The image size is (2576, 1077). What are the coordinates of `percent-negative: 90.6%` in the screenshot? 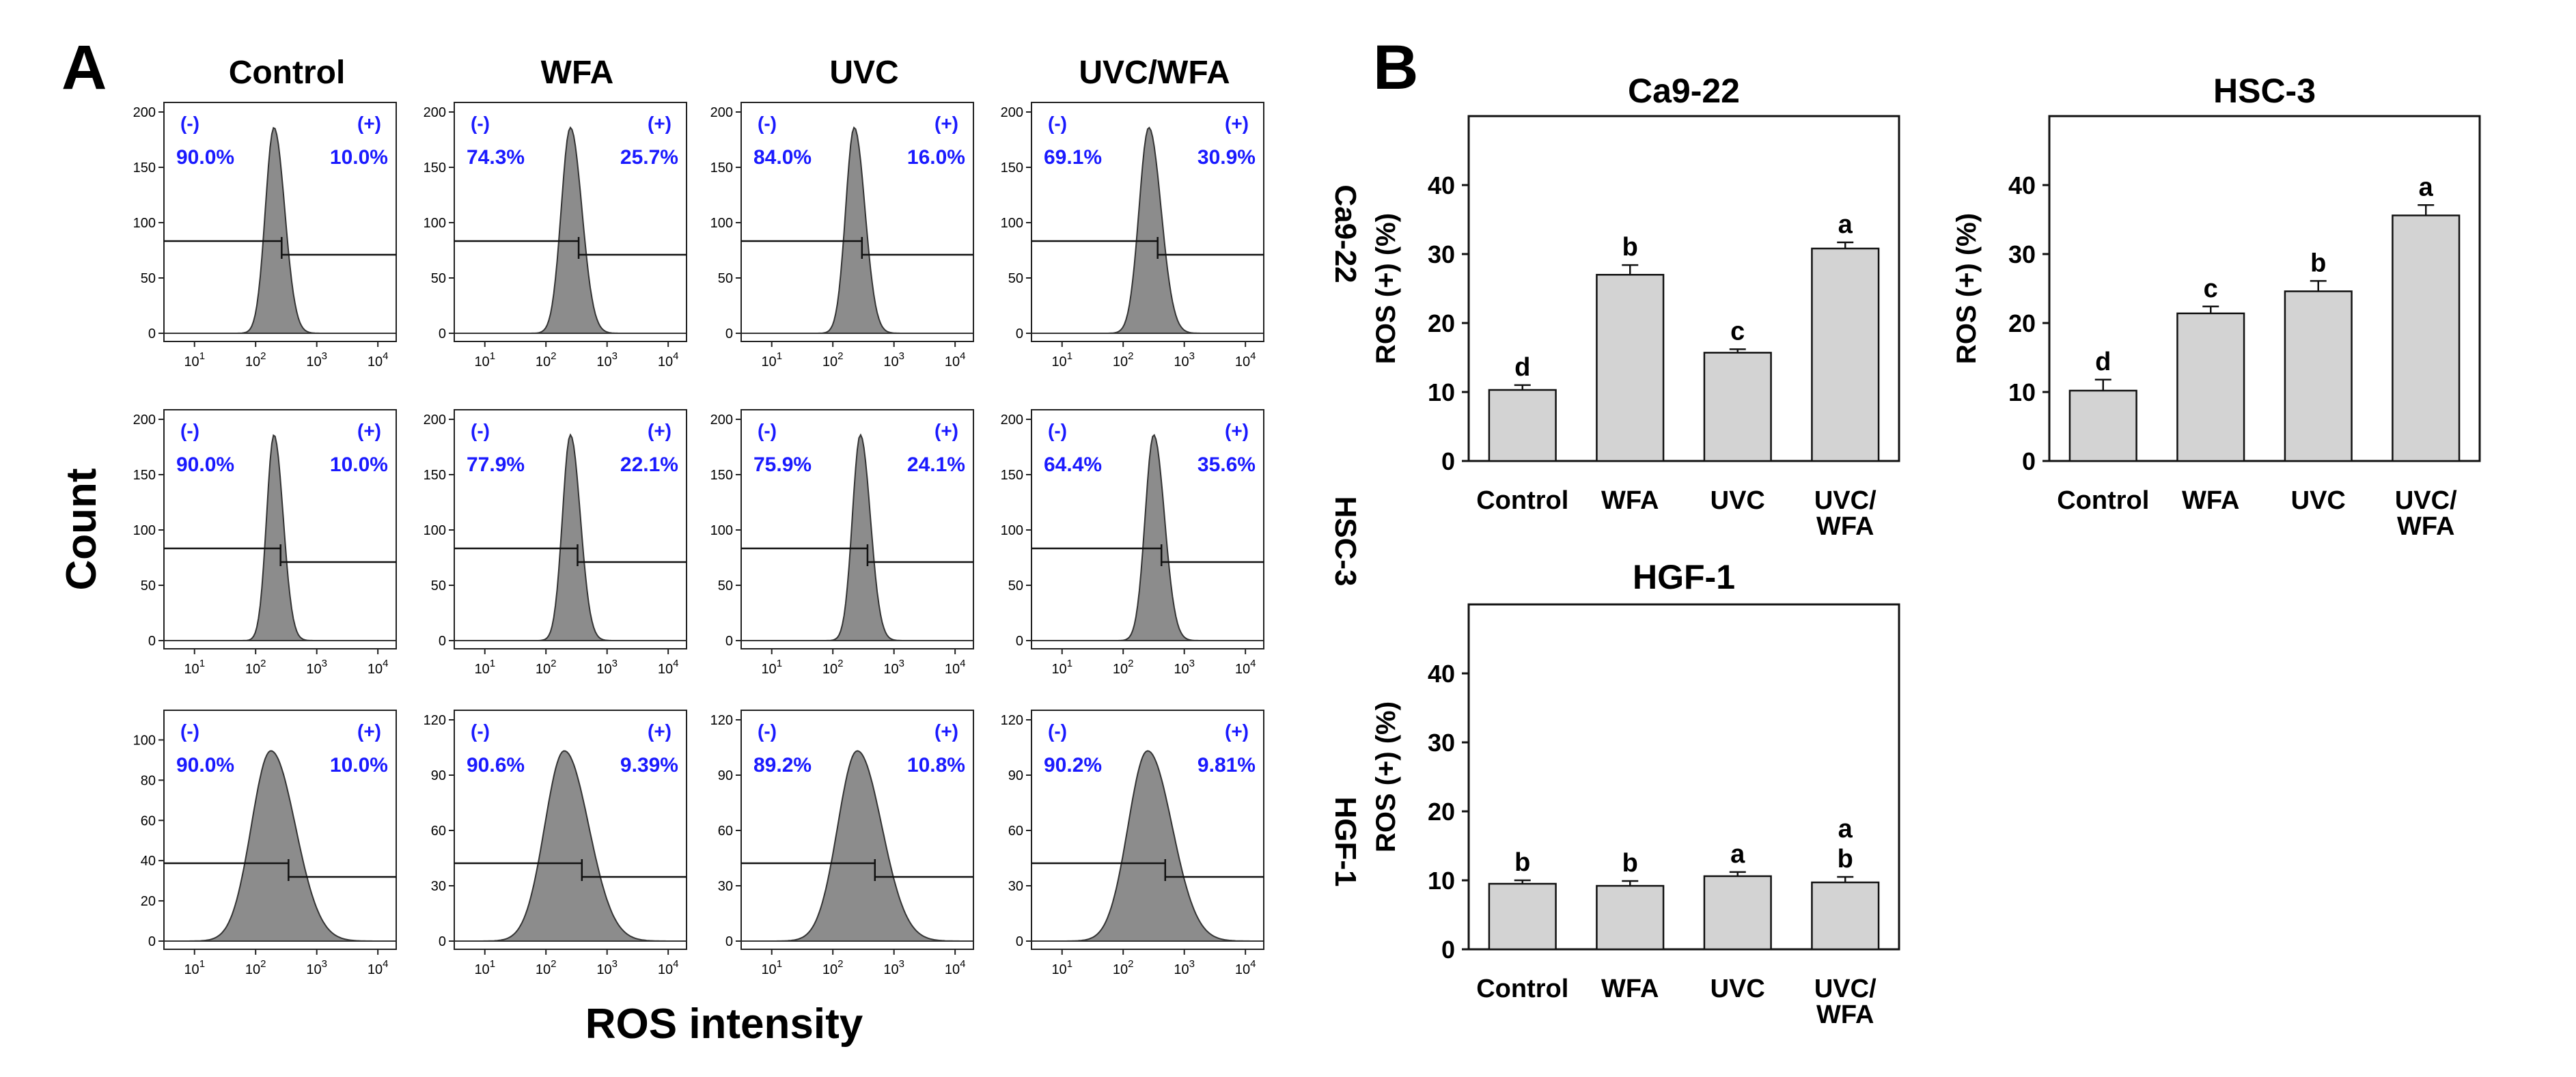 It's located at (496, 765).